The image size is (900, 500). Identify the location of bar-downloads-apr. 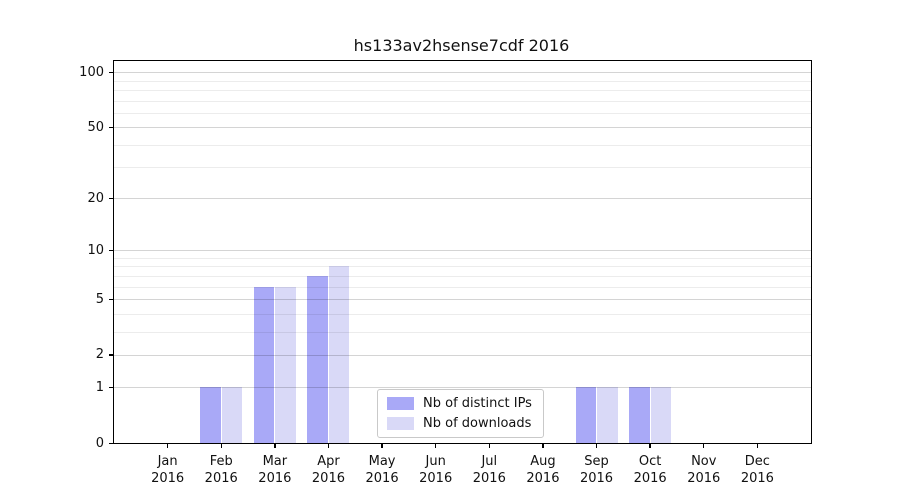
(339, 354).